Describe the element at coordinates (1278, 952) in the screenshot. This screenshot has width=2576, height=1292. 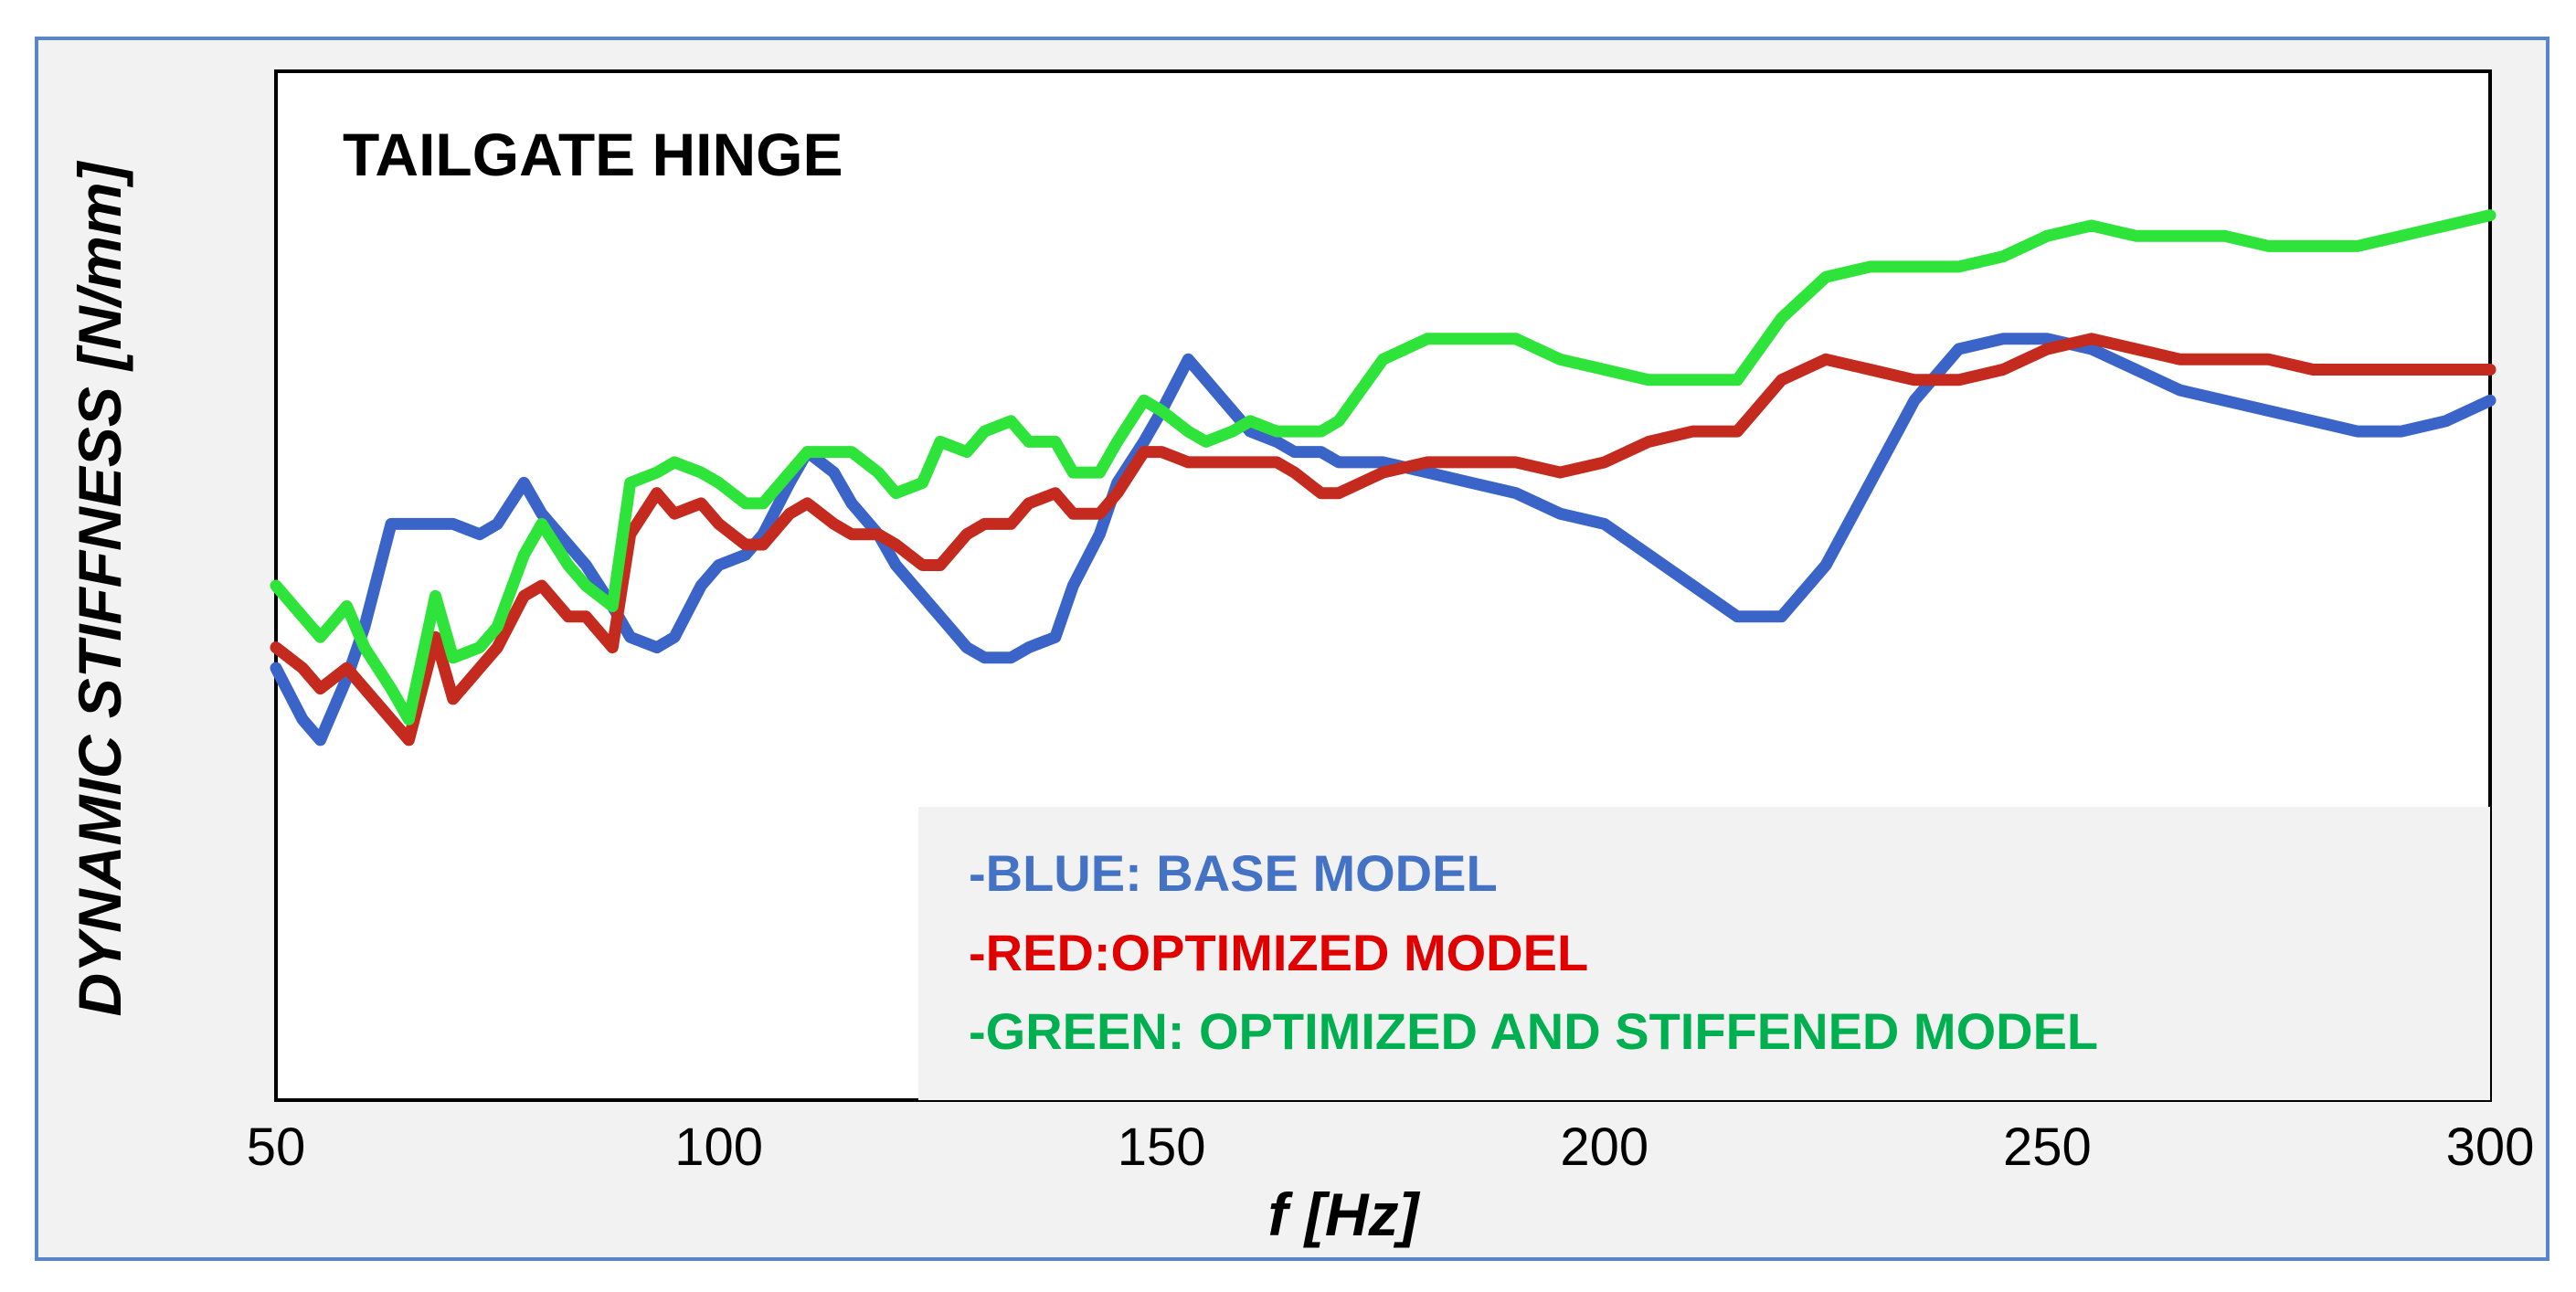
I see `legend-entry-red: -RED:OPTIMIZED MODEL` at that location.